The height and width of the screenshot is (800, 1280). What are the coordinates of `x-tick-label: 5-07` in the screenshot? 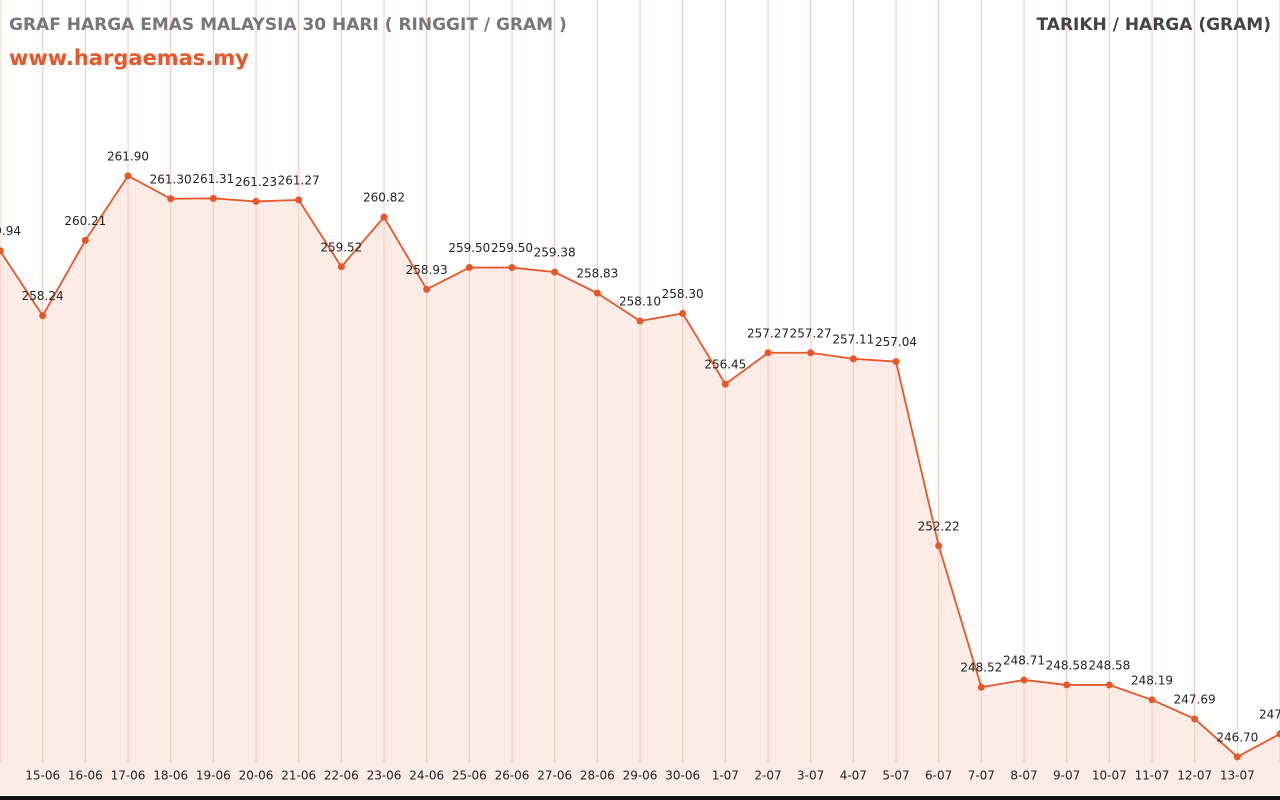 It's located at (895, 776).